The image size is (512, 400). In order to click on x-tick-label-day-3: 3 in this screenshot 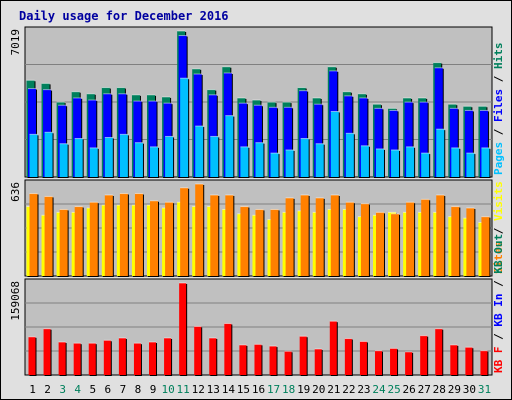, I will do `click(62, 389)`.